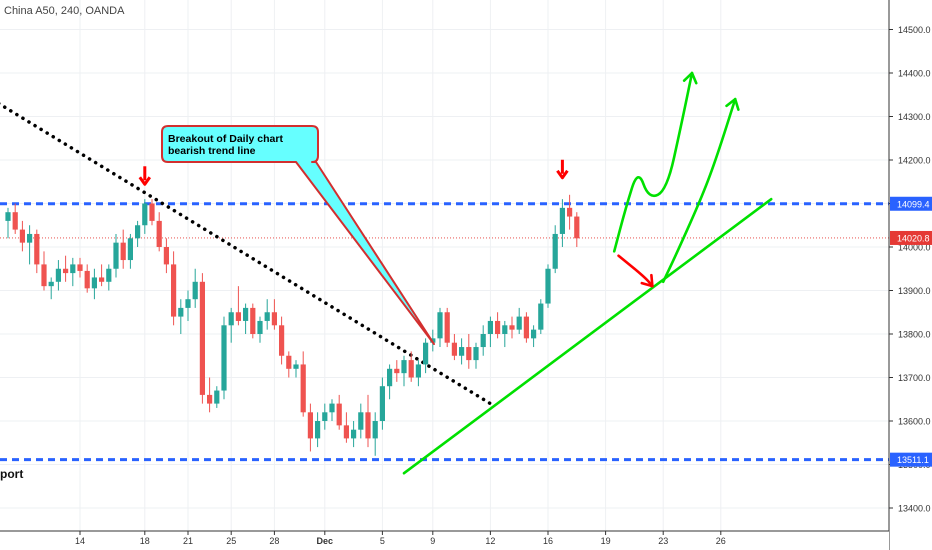 This screenshot has width=932, height=550. What do you see at coordinates (353, 172) in the screenshot?
I see `reversal-markers` at bounding box center [353, 172].